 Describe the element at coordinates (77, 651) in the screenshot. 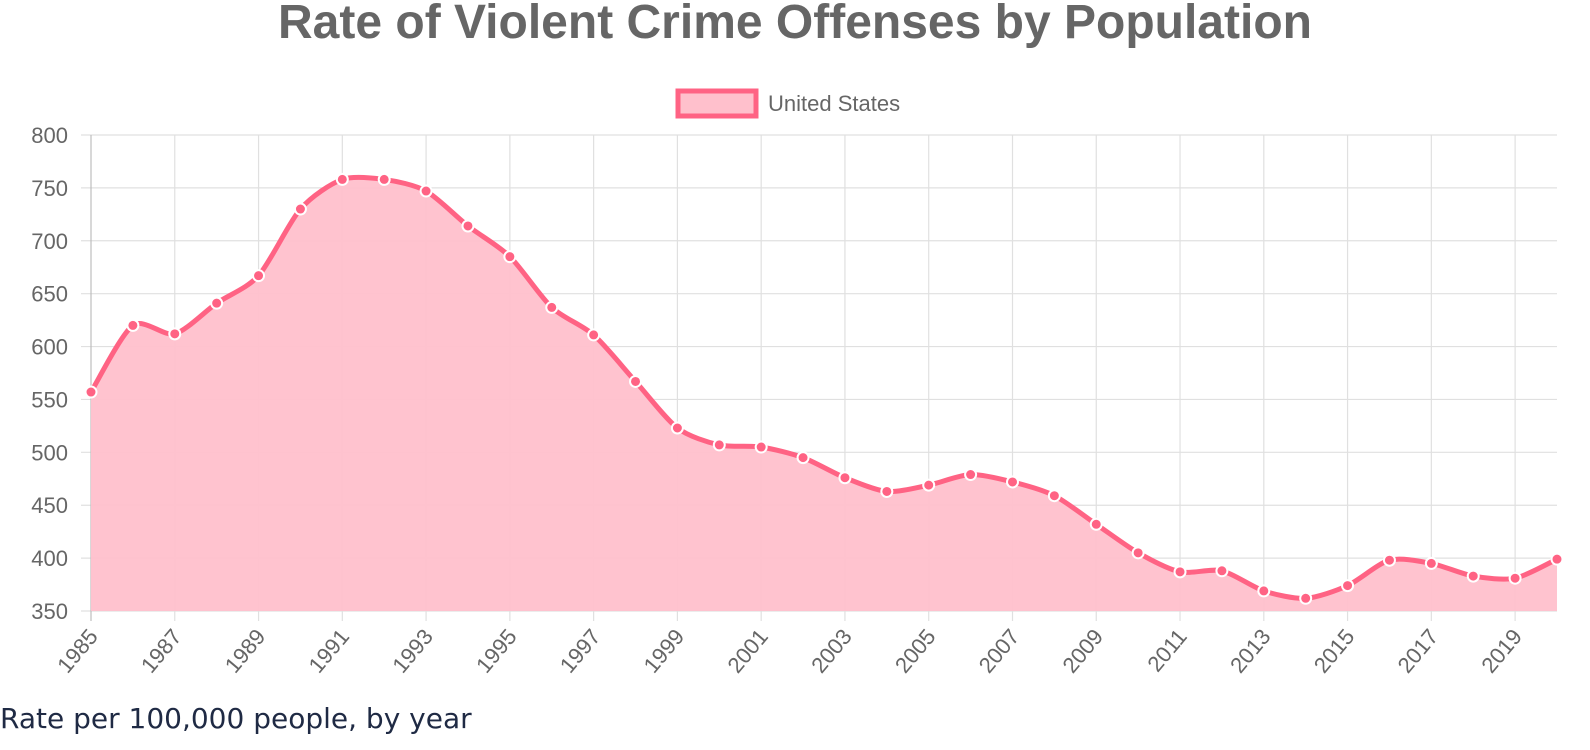

I see `x-tick-label: 1985` at that location.